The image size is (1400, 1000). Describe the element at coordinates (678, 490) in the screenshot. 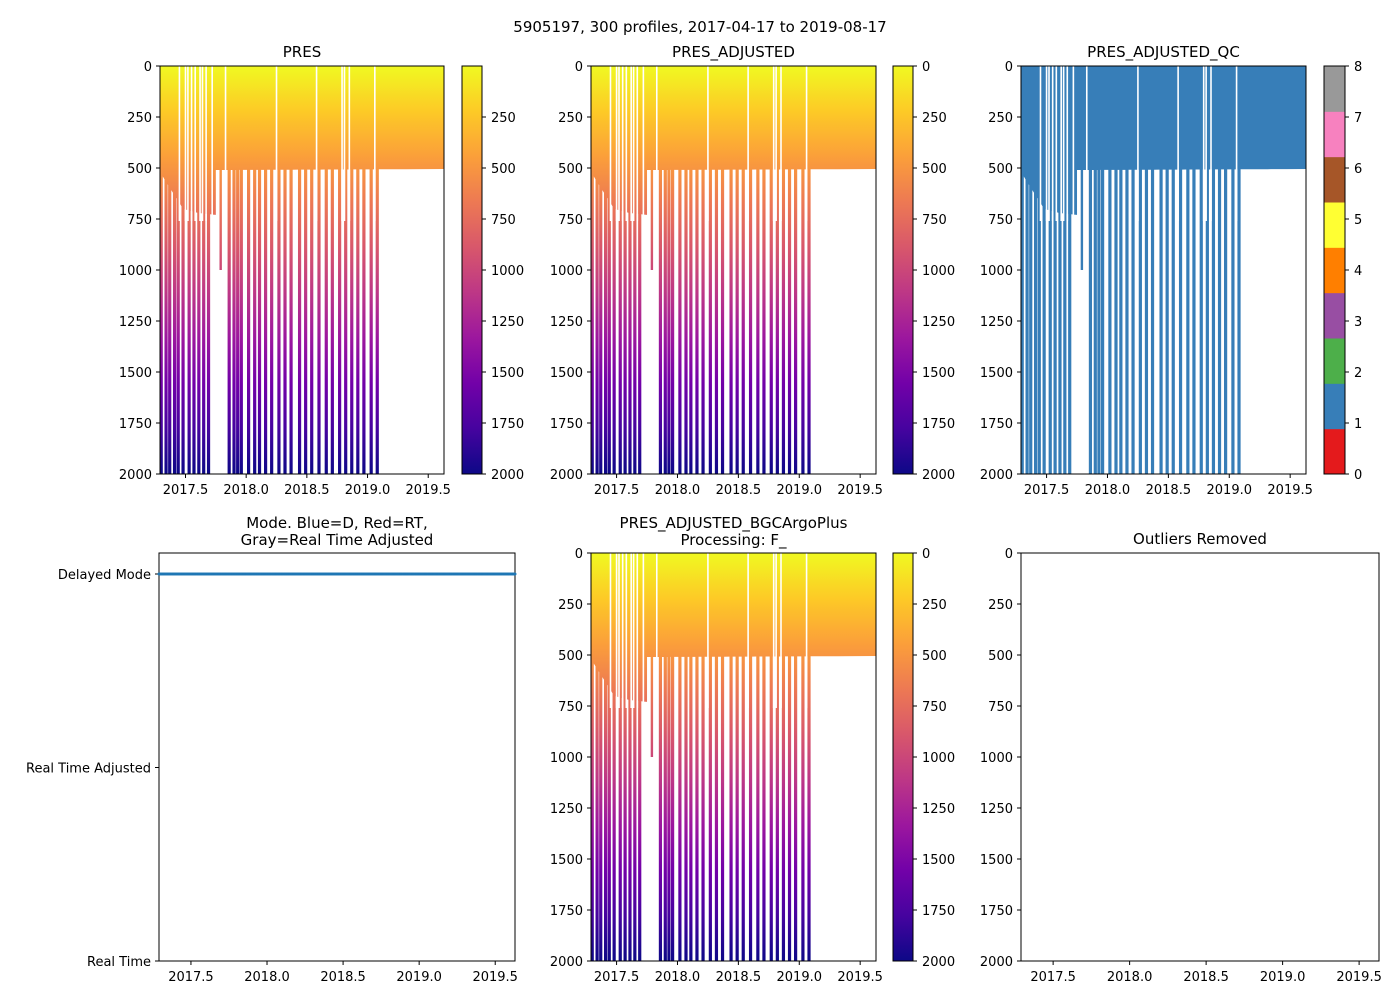

I see `pres_adj-xtick-label: 2018.0` at that location.